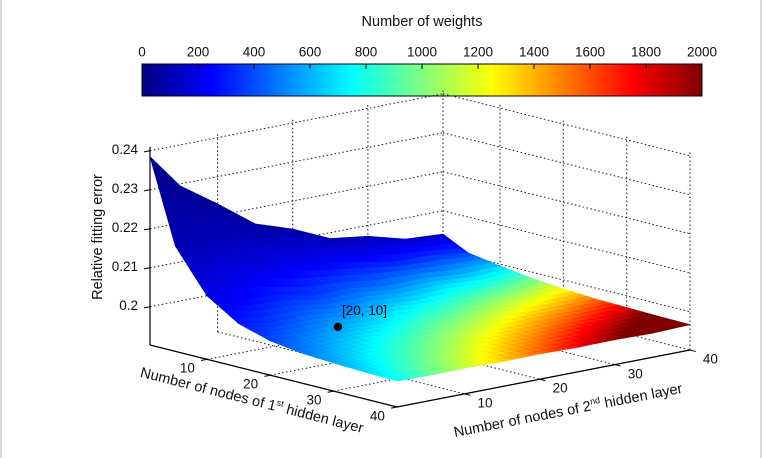  I want to click on x-tick-label: 20, so click(251, 384).